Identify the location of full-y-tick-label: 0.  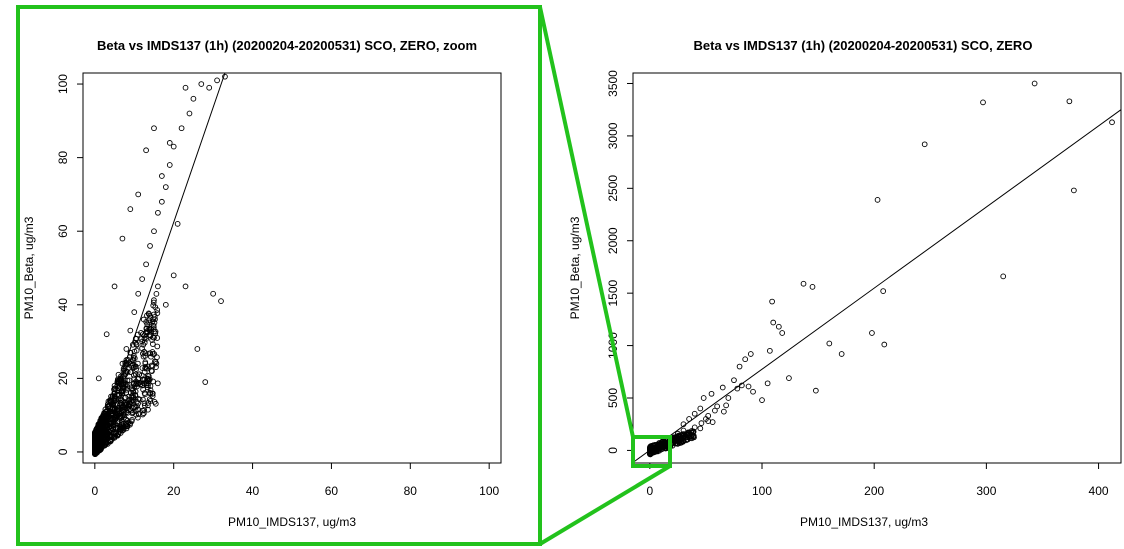
(613, 450).